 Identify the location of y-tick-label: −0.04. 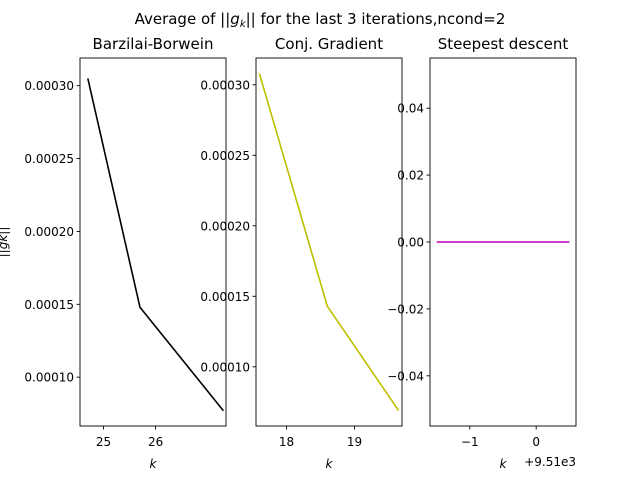
(405, 376).